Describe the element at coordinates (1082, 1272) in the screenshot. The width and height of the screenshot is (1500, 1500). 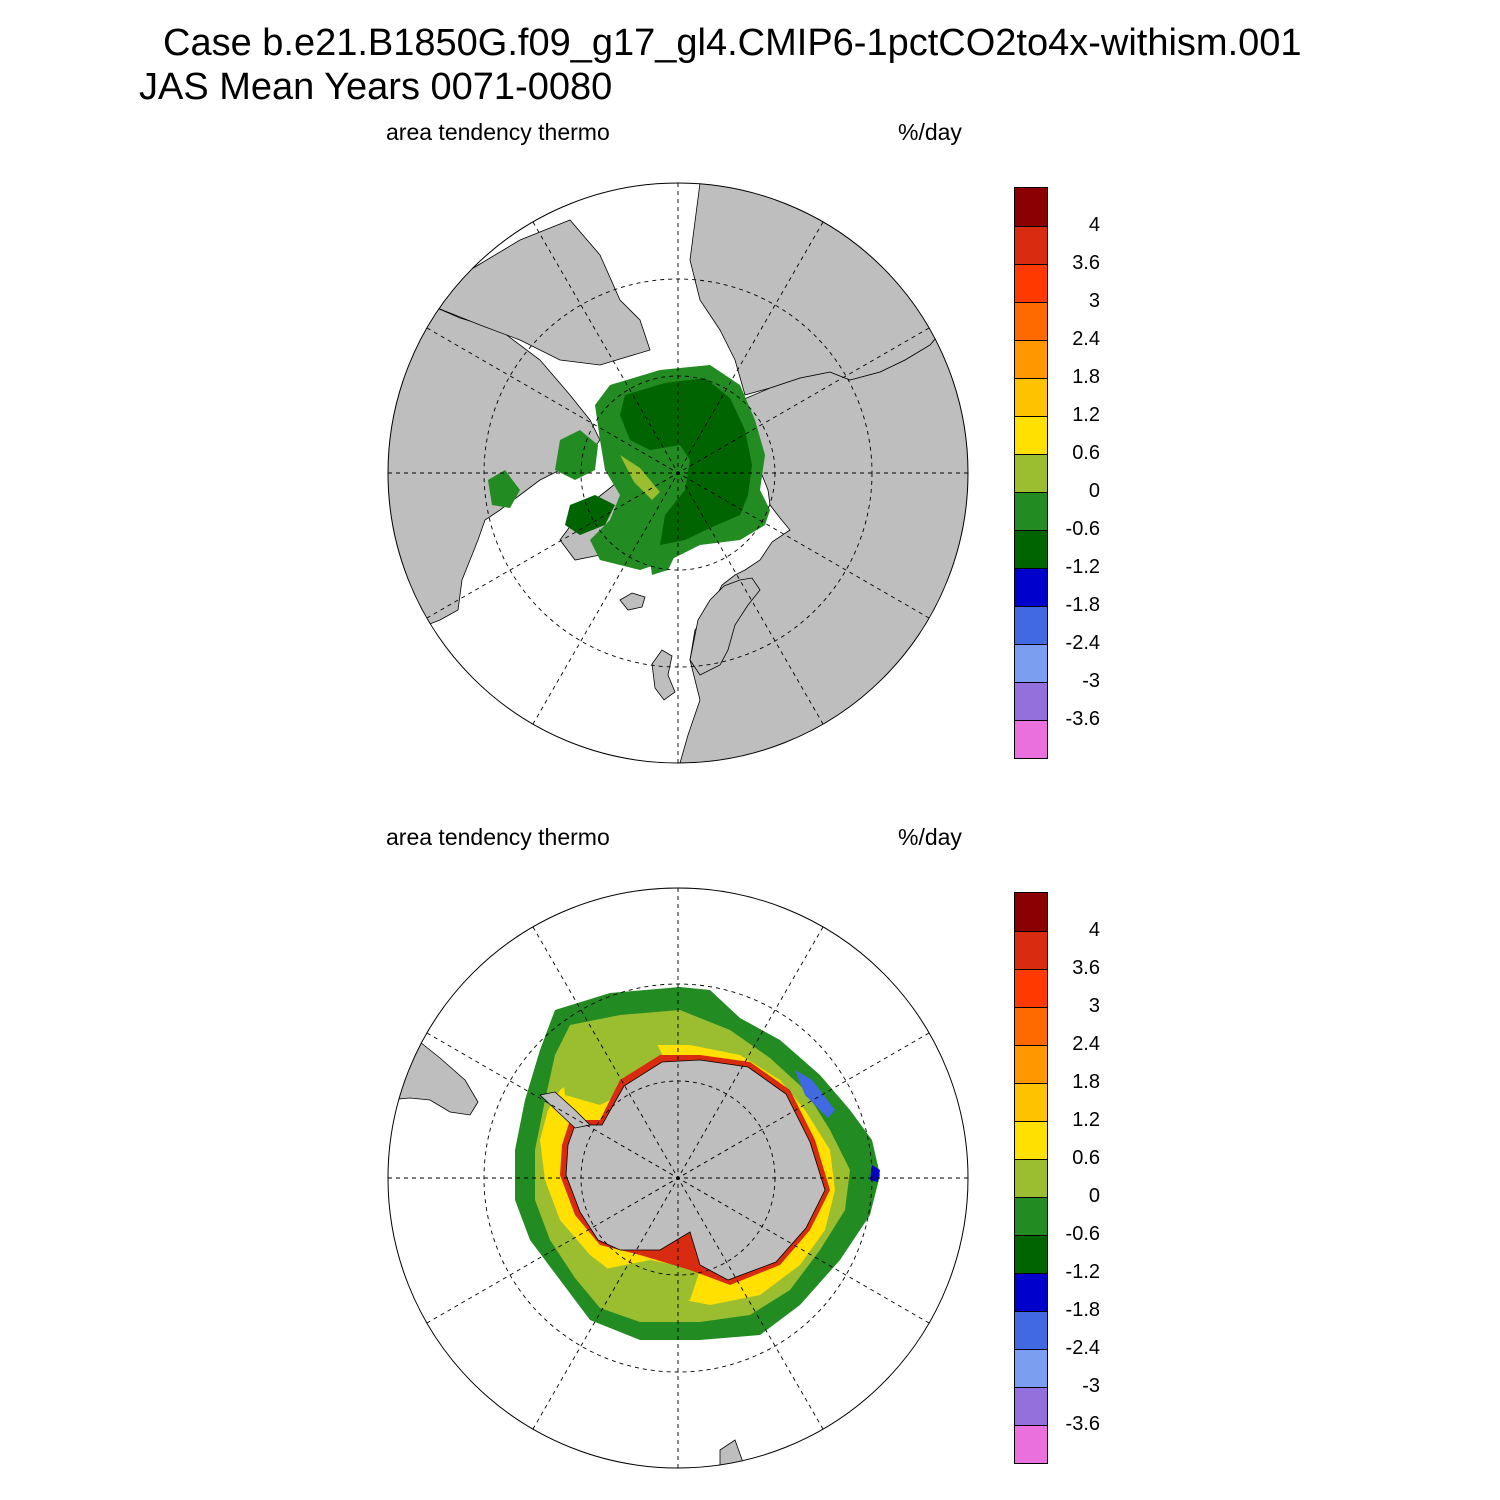
I see `south-colorbar-tick-label: -1.2` at that location.